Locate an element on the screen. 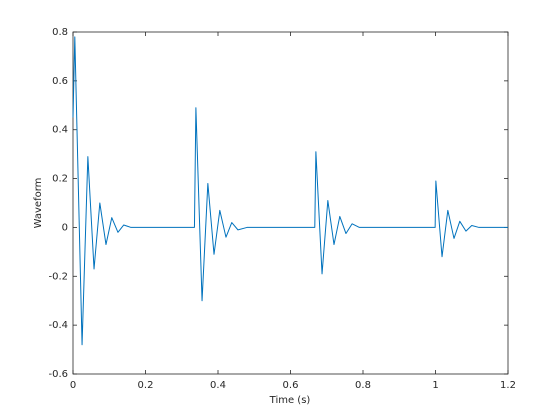  y-tick-label: 0 is located at coordinates (65, 227).